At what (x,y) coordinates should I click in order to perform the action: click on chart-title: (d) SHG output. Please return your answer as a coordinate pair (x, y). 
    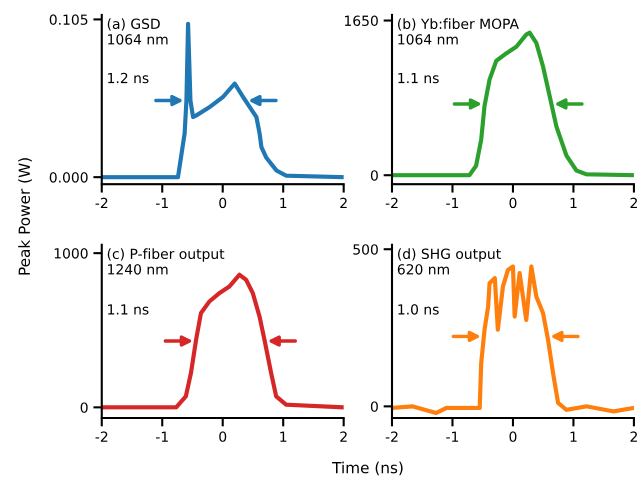
    Looking at the image, I should click on (449, 255).